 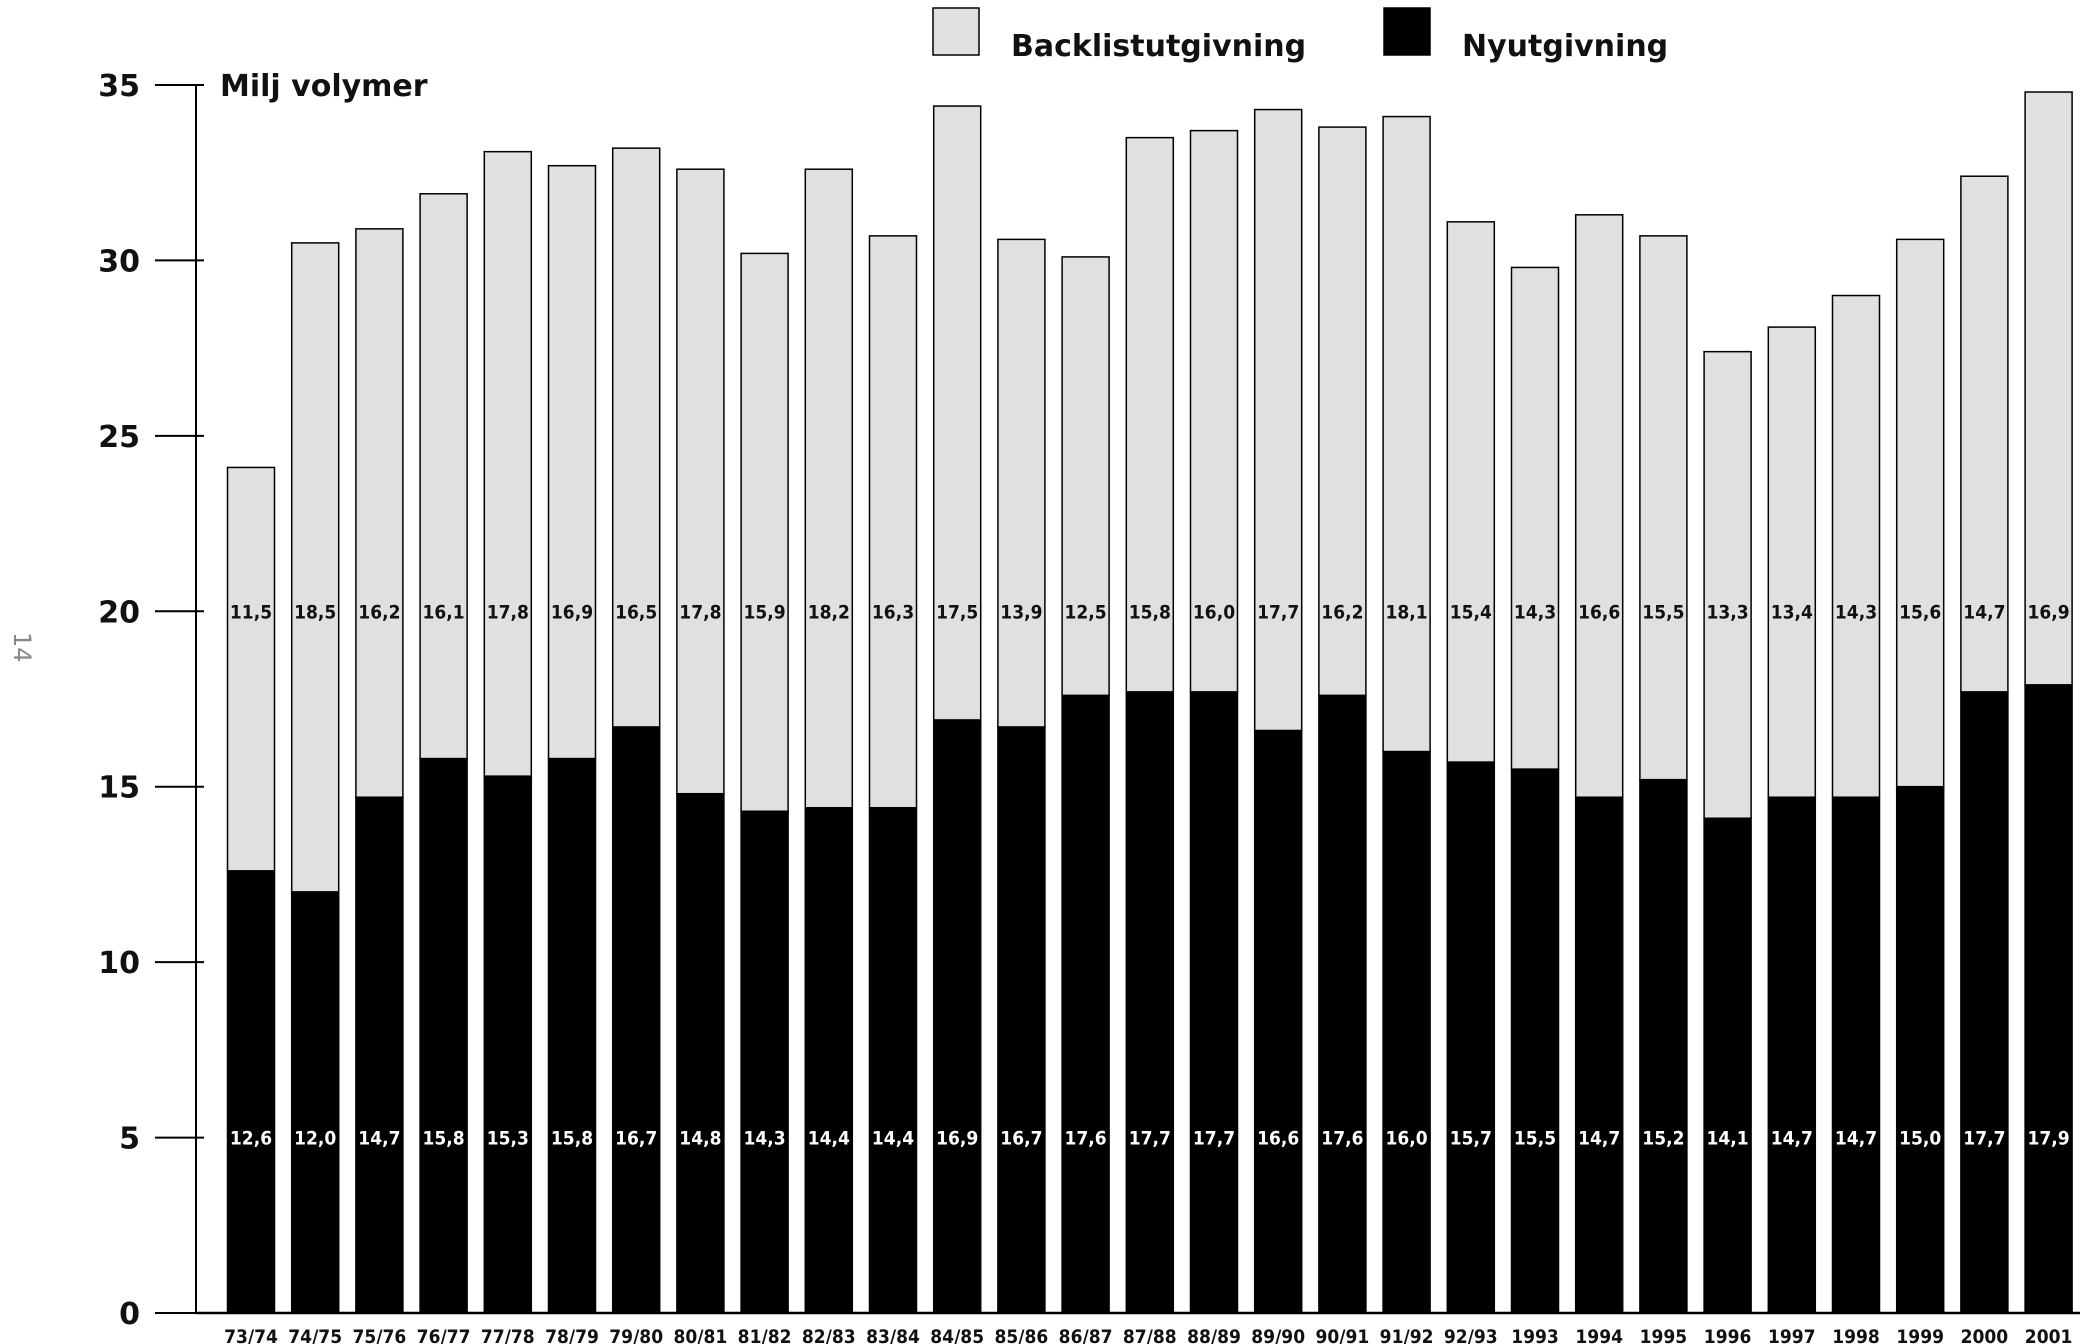 I want to click on y-tick-label: 15, so click(x=119, y=788).